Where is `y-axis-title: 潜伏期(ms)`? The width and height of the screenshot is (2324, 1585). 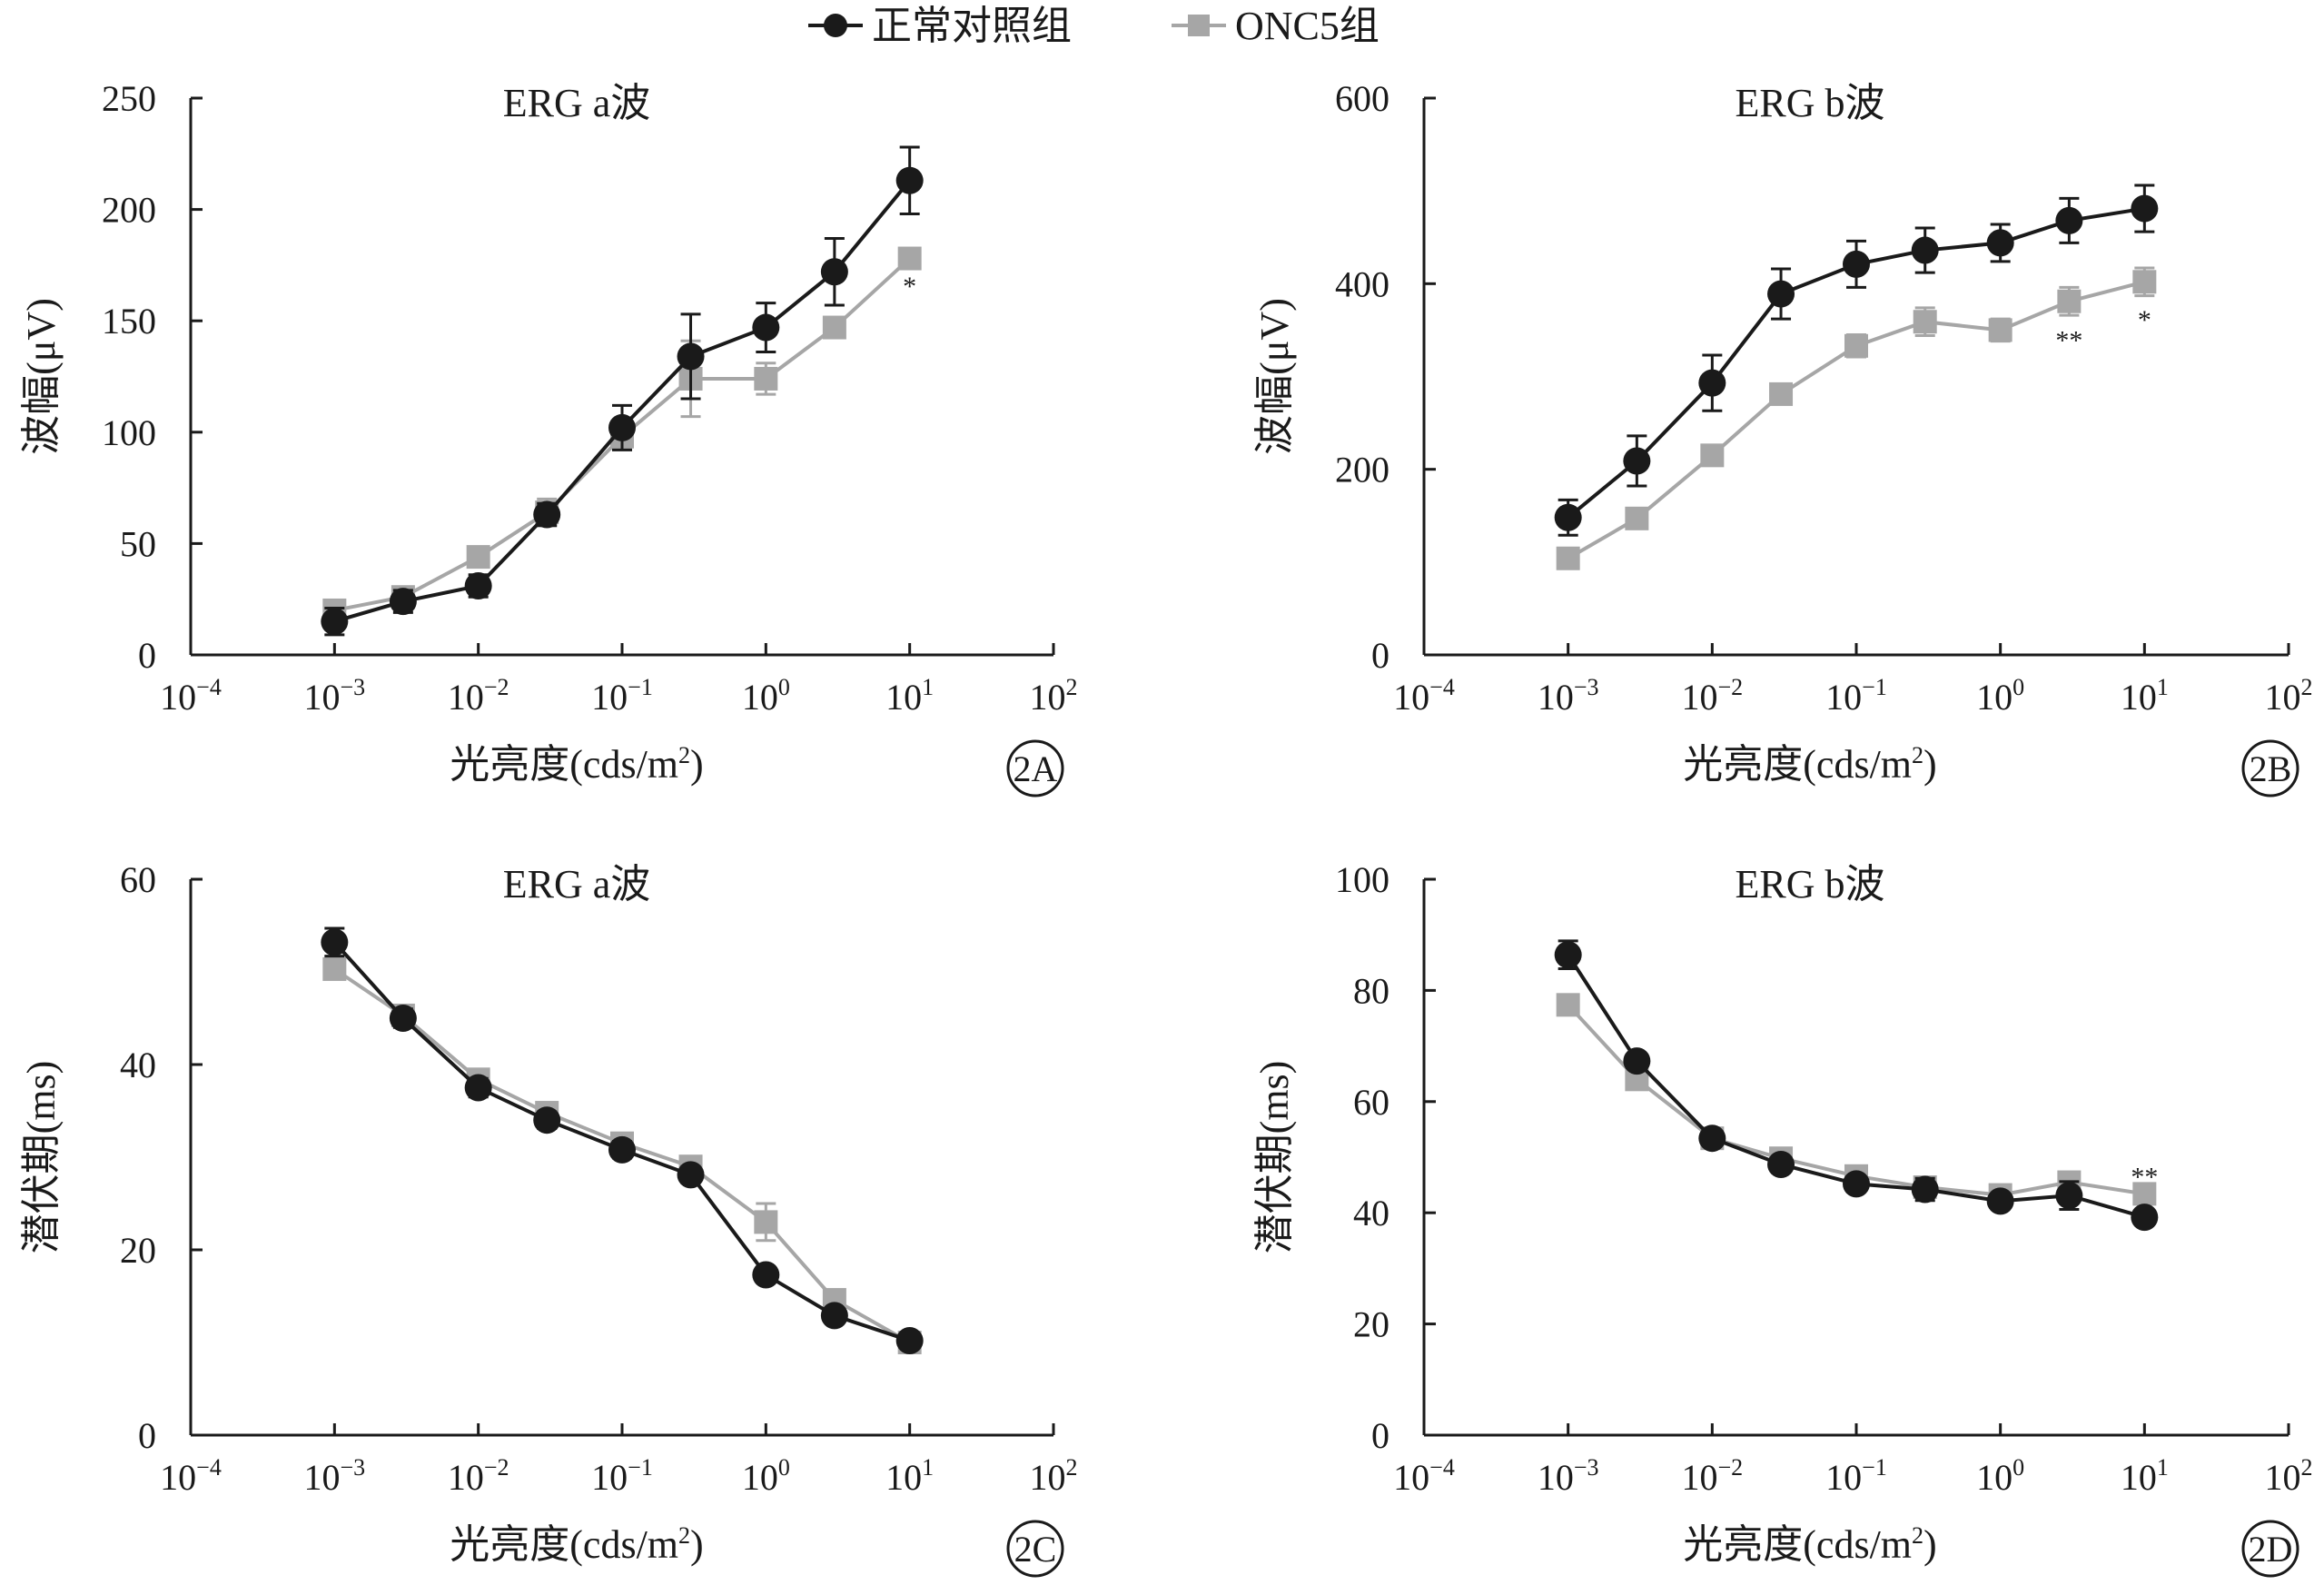
y-axis-title: 潜伏期(ms) is located at coordinates (41, 1157).